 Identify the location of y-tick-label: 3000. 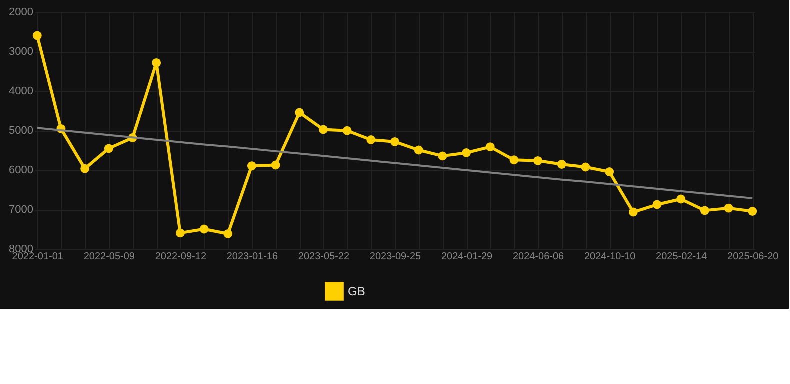
(21, 52).